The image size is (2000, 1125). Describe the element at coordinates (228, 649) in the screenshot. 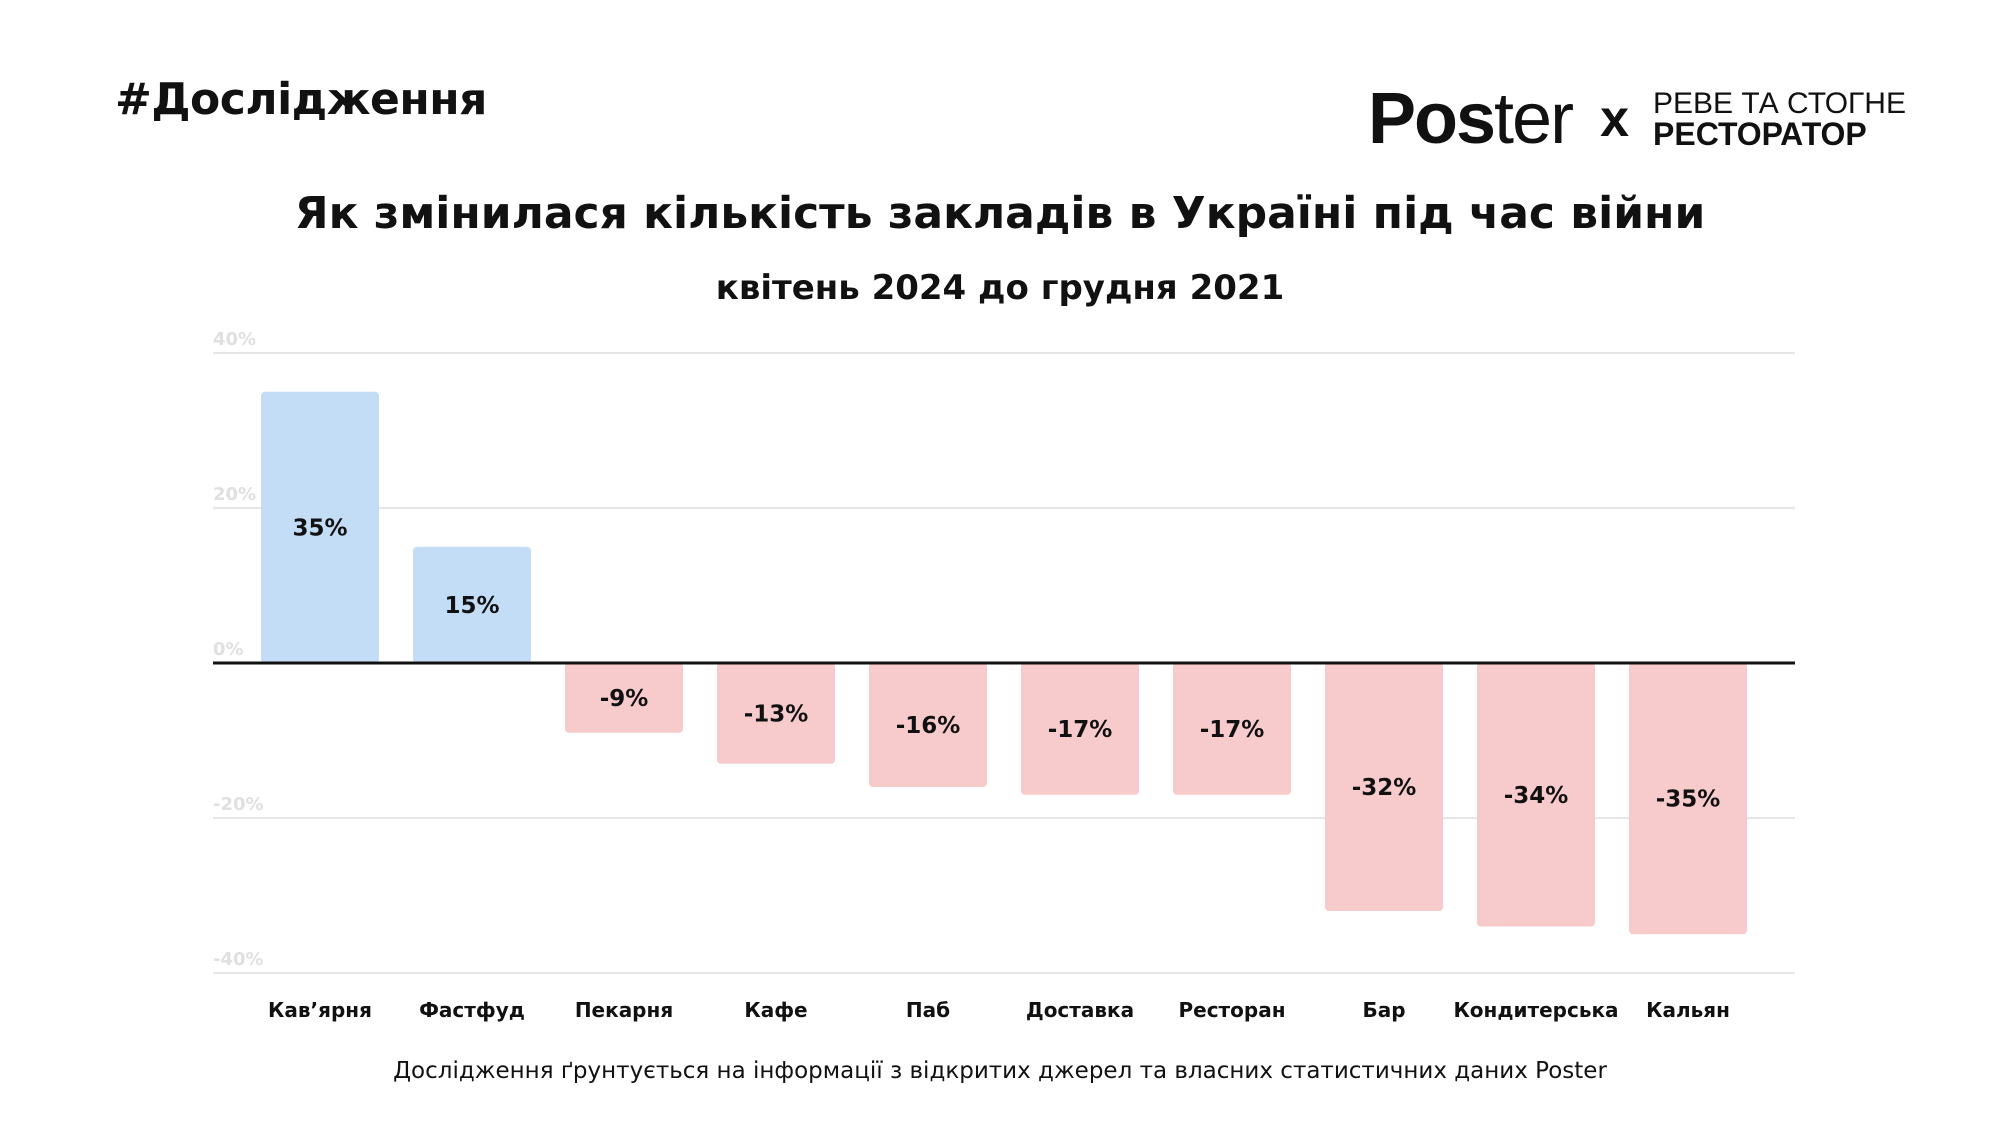

I see `y-tick-label: 0%` at that location.